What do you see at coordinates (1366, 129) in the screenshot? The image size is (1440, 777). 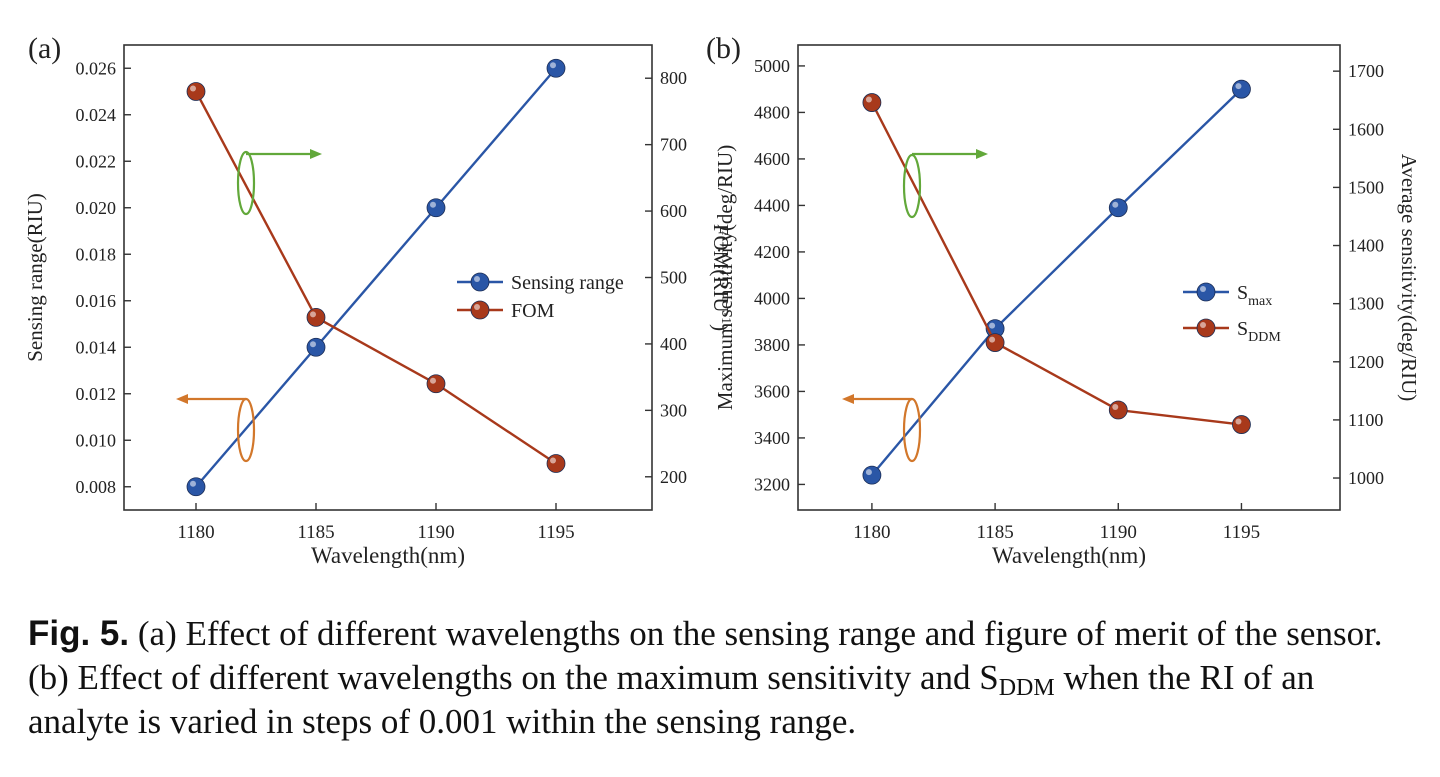 I see `y2-tick-label: 1600` at bounding box center [1366, 129].